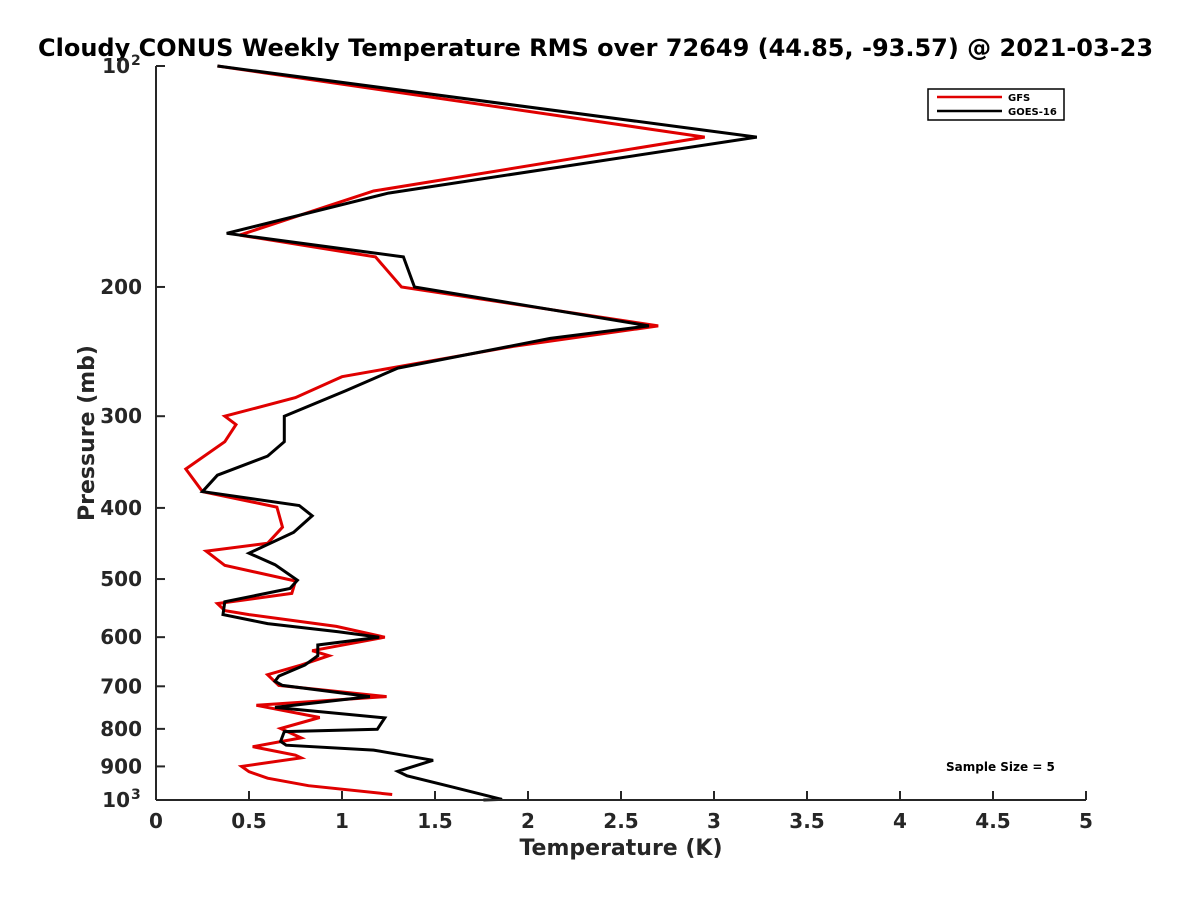  What do you see at coordinates (136, 61) in the screenshot?
I see `y-tick-exponent: 2` at bounding box center [136, 61].